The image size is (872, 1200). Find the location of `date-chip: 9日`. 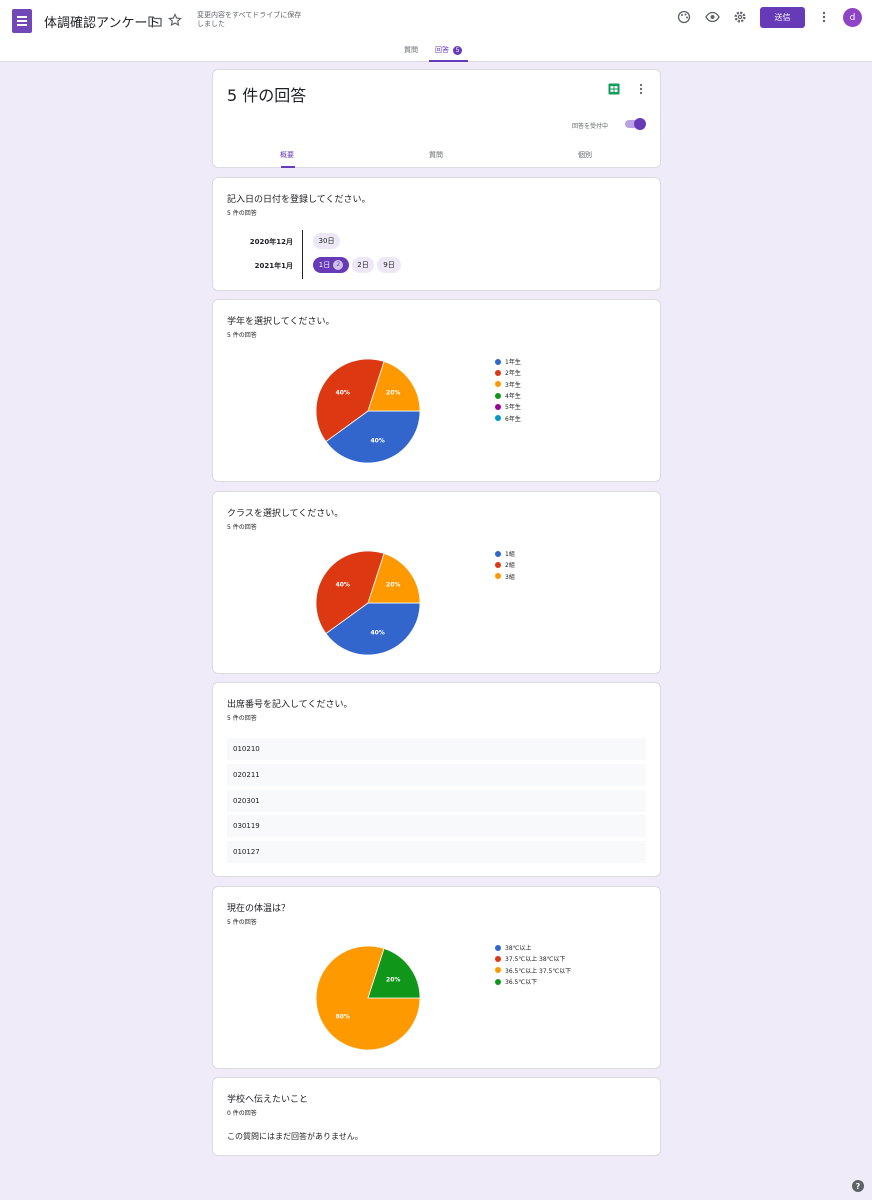

date-chip: 9日 is located at coordinates (389, 265).